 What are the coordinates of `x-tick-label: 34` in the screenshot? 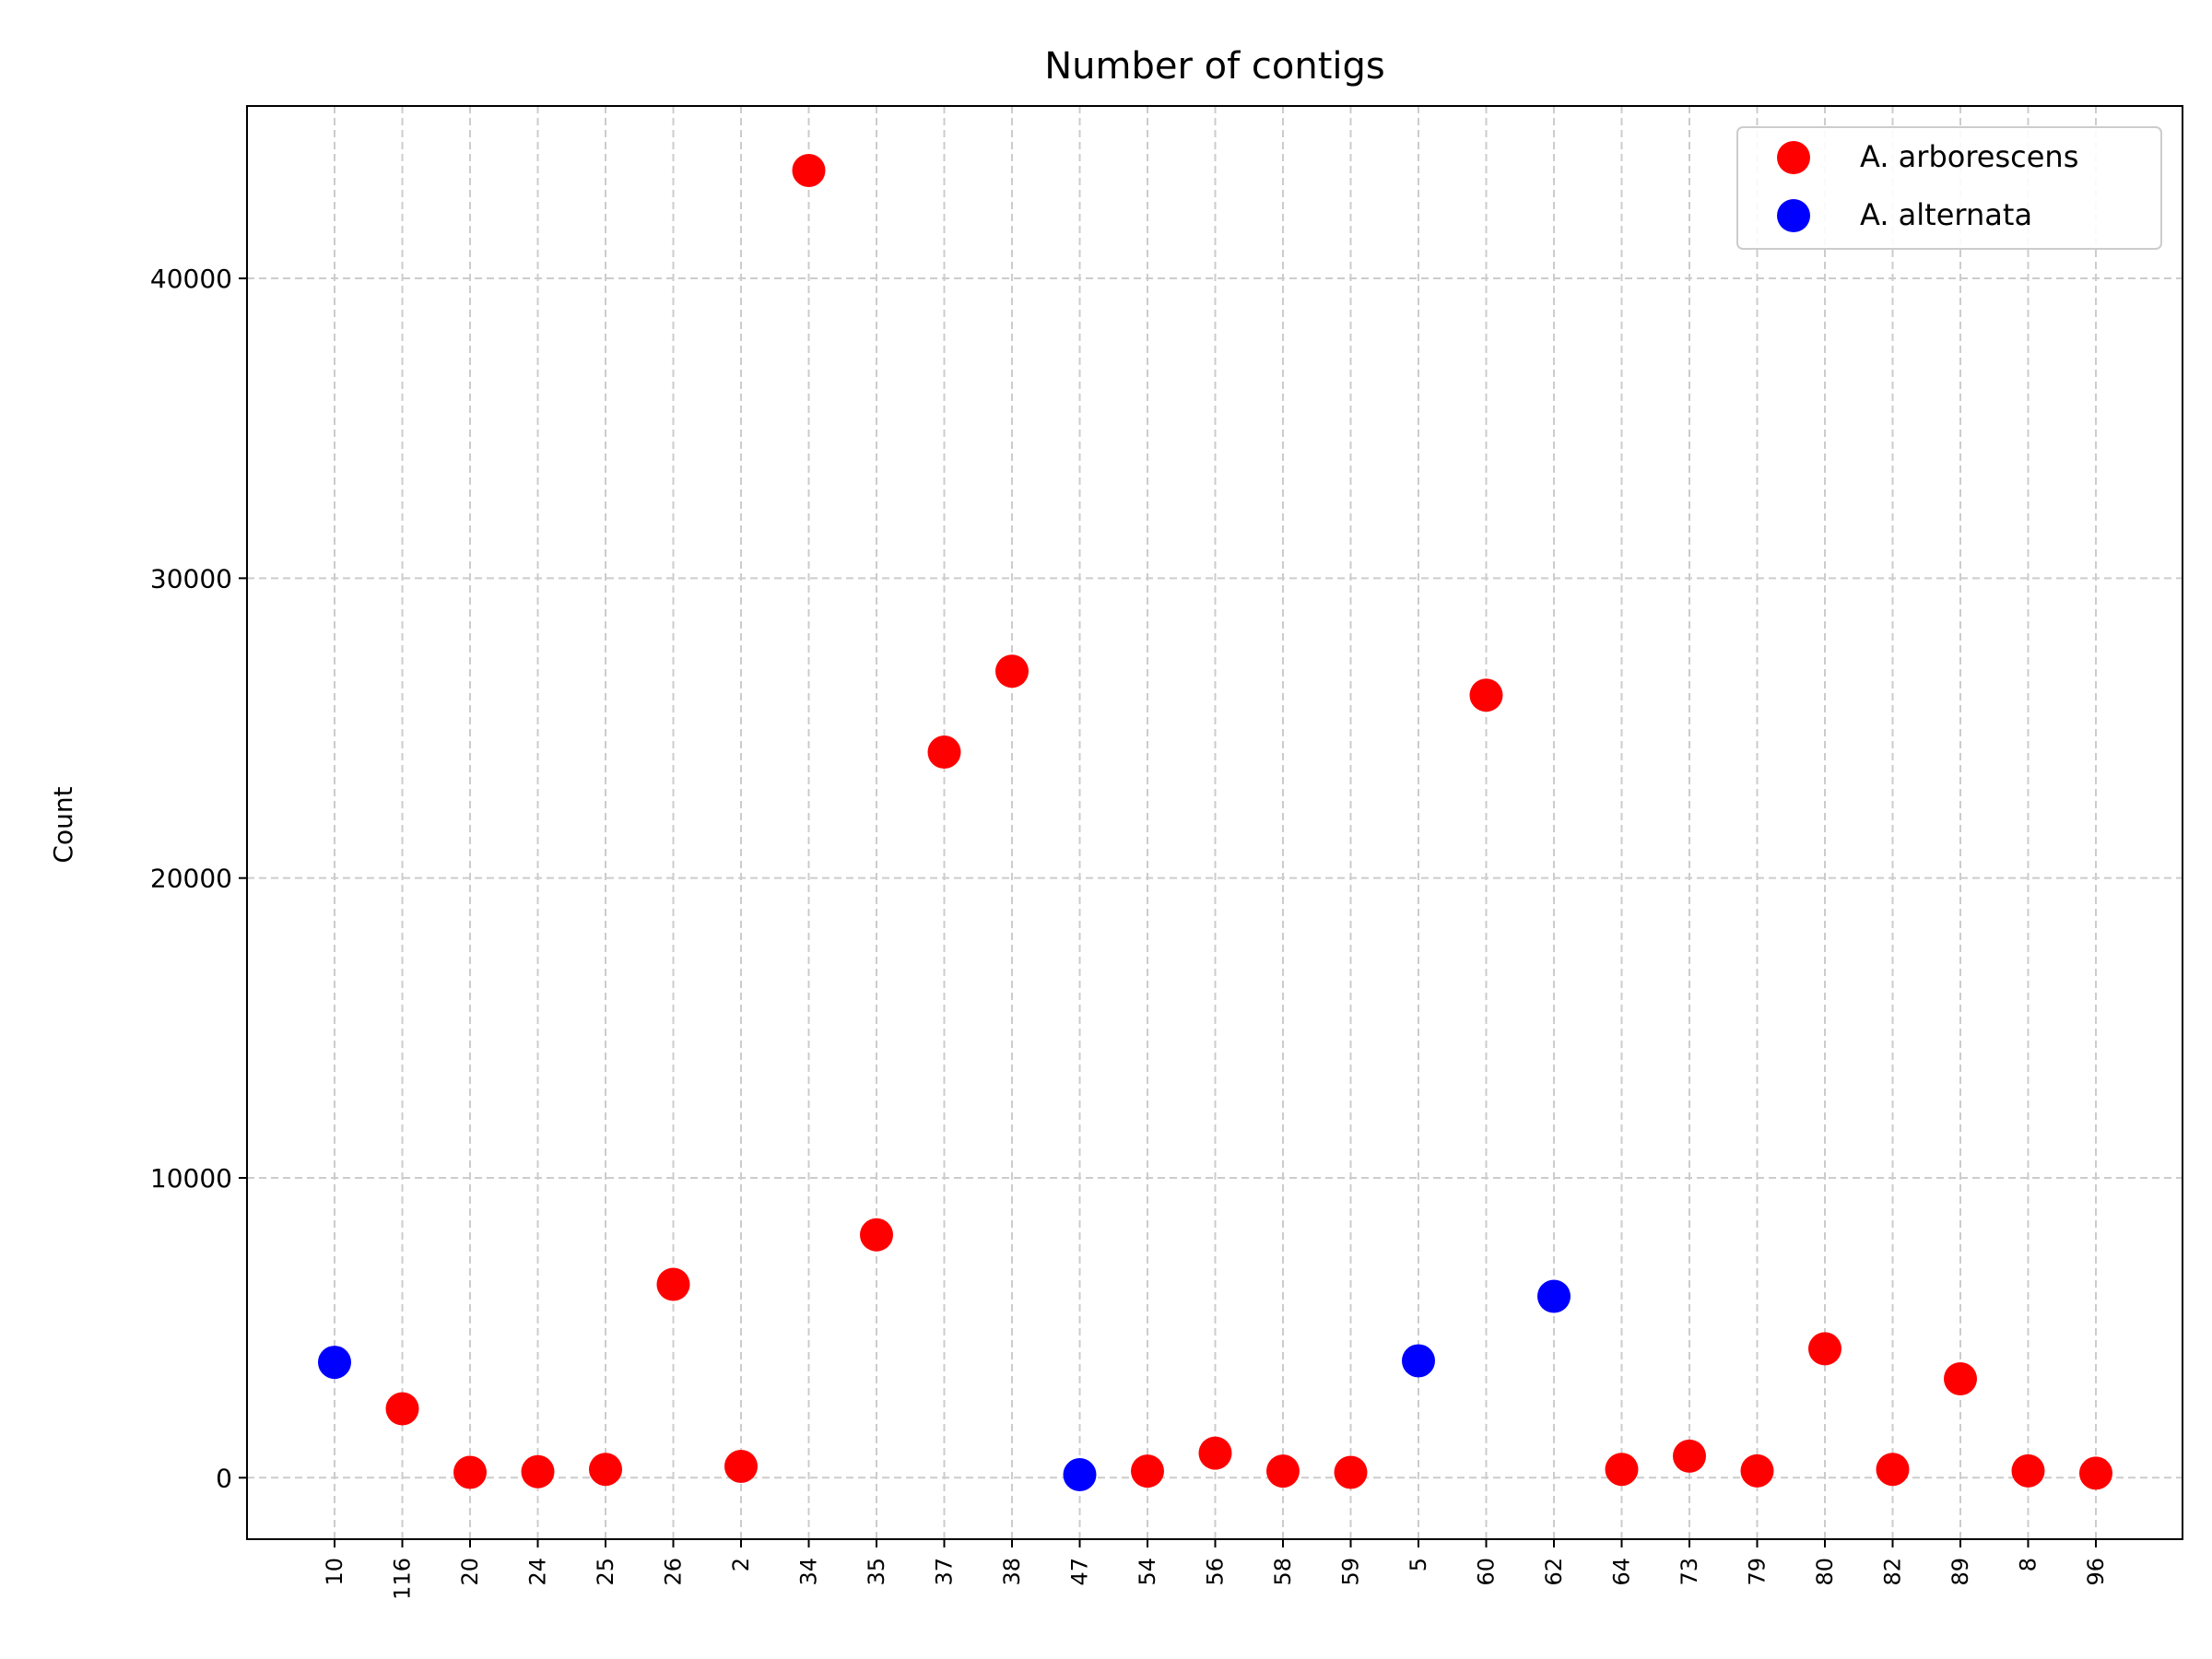 It's located at (809, 1572).